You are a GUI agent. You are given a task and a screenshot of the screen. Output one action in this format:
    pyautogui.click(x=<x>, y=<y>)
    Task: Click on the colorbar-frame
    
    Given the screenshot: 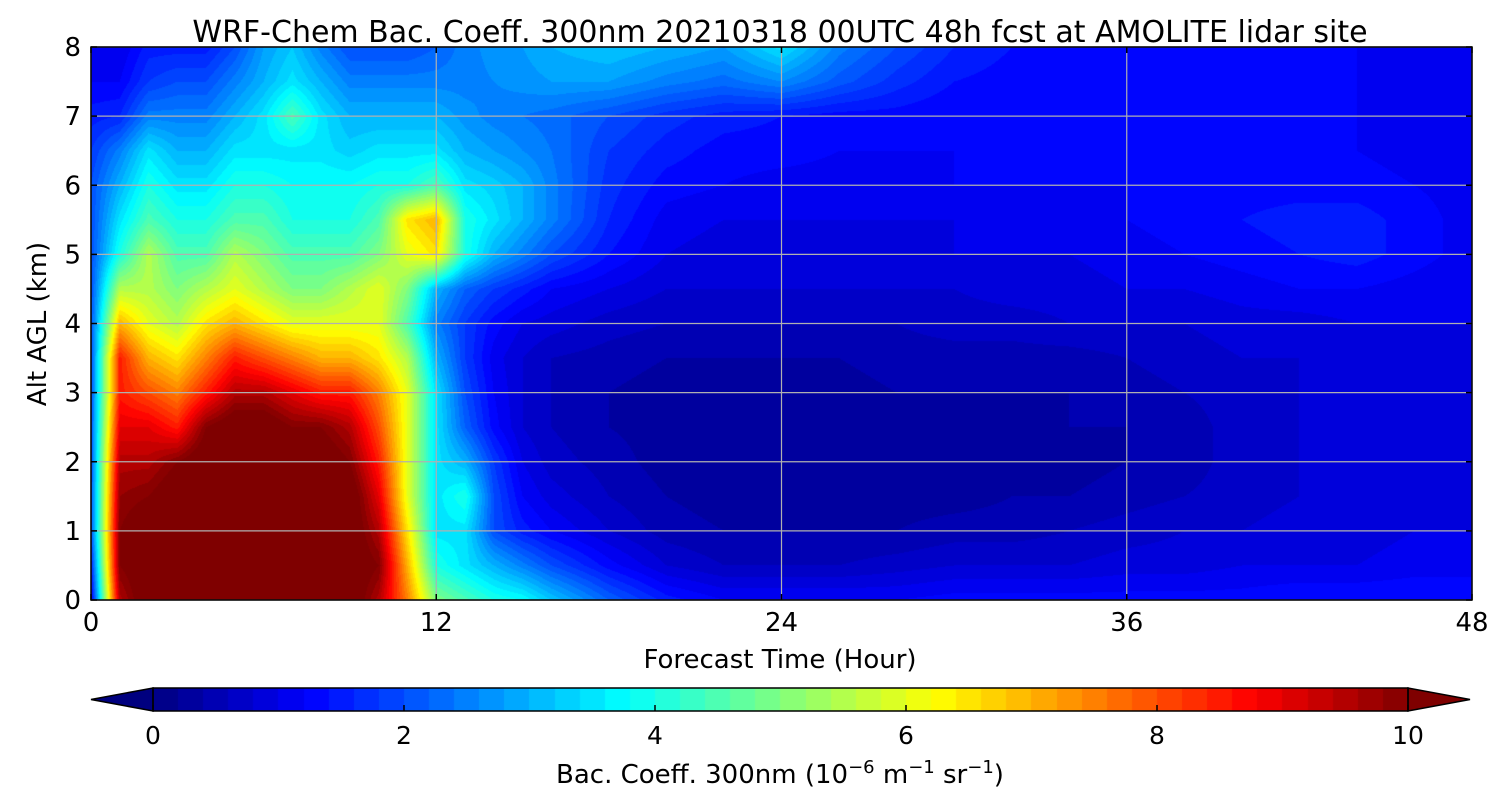 What is the action you would take?
    pyautogui.click(x=780, y=699)
    